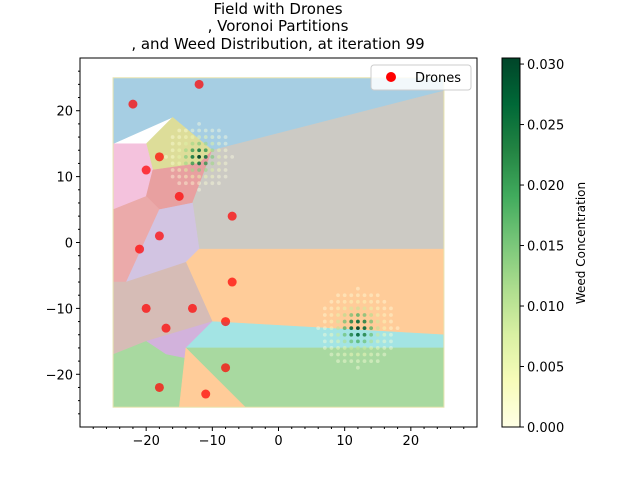 Image resolution: width=640 pixels, height=480 pixels. What do you see at coordinates (545, 126) in the screenshot?
I see `colorbar-tick-label: 0.025` at bounding box center [545, 126].